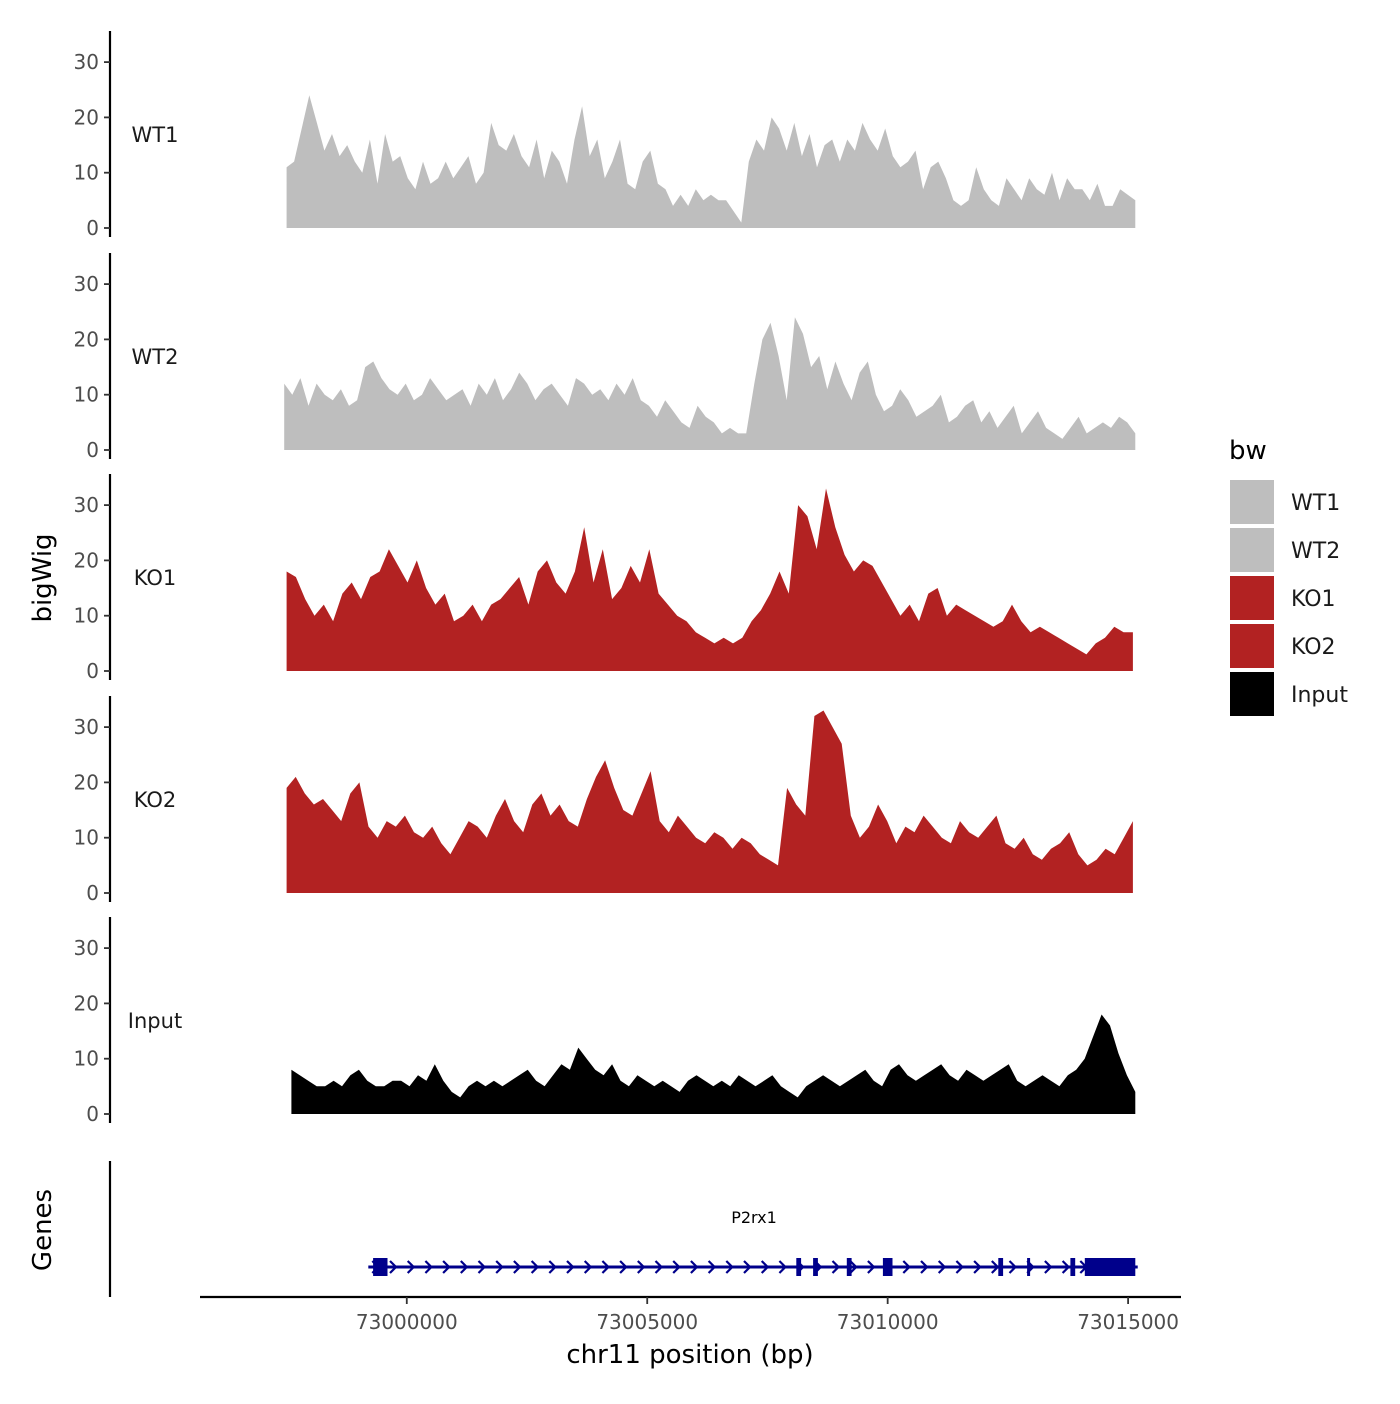 The width and height of the screenshot is (1400, 1404). I want to click on legend-item-wt1: WT1, so click(1285, 502).